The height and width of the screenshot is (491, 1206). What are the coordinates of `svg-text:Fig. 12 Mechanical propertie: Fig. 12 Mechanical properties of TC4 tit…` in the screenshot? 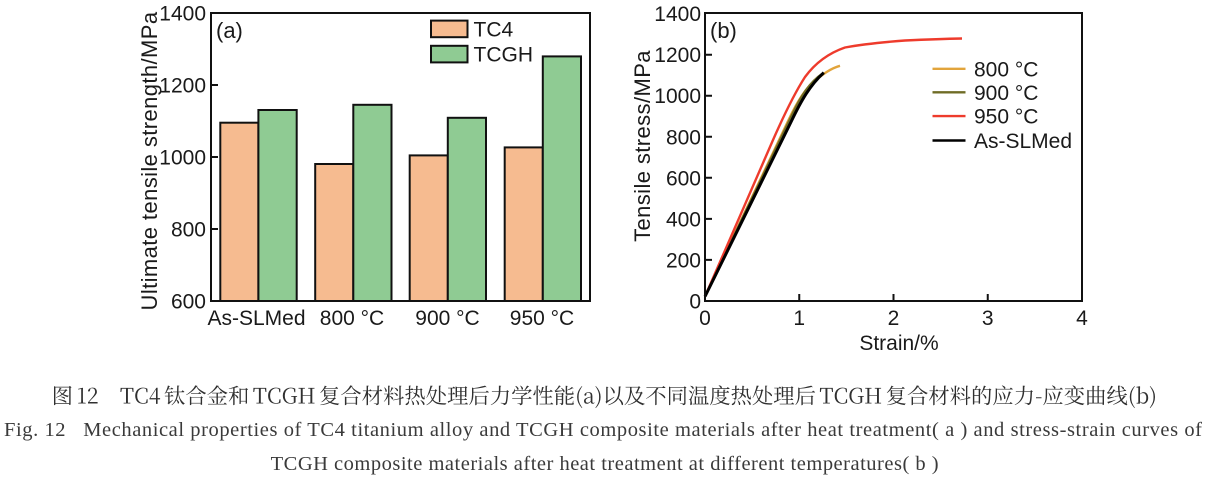 It's located at (603, 430).